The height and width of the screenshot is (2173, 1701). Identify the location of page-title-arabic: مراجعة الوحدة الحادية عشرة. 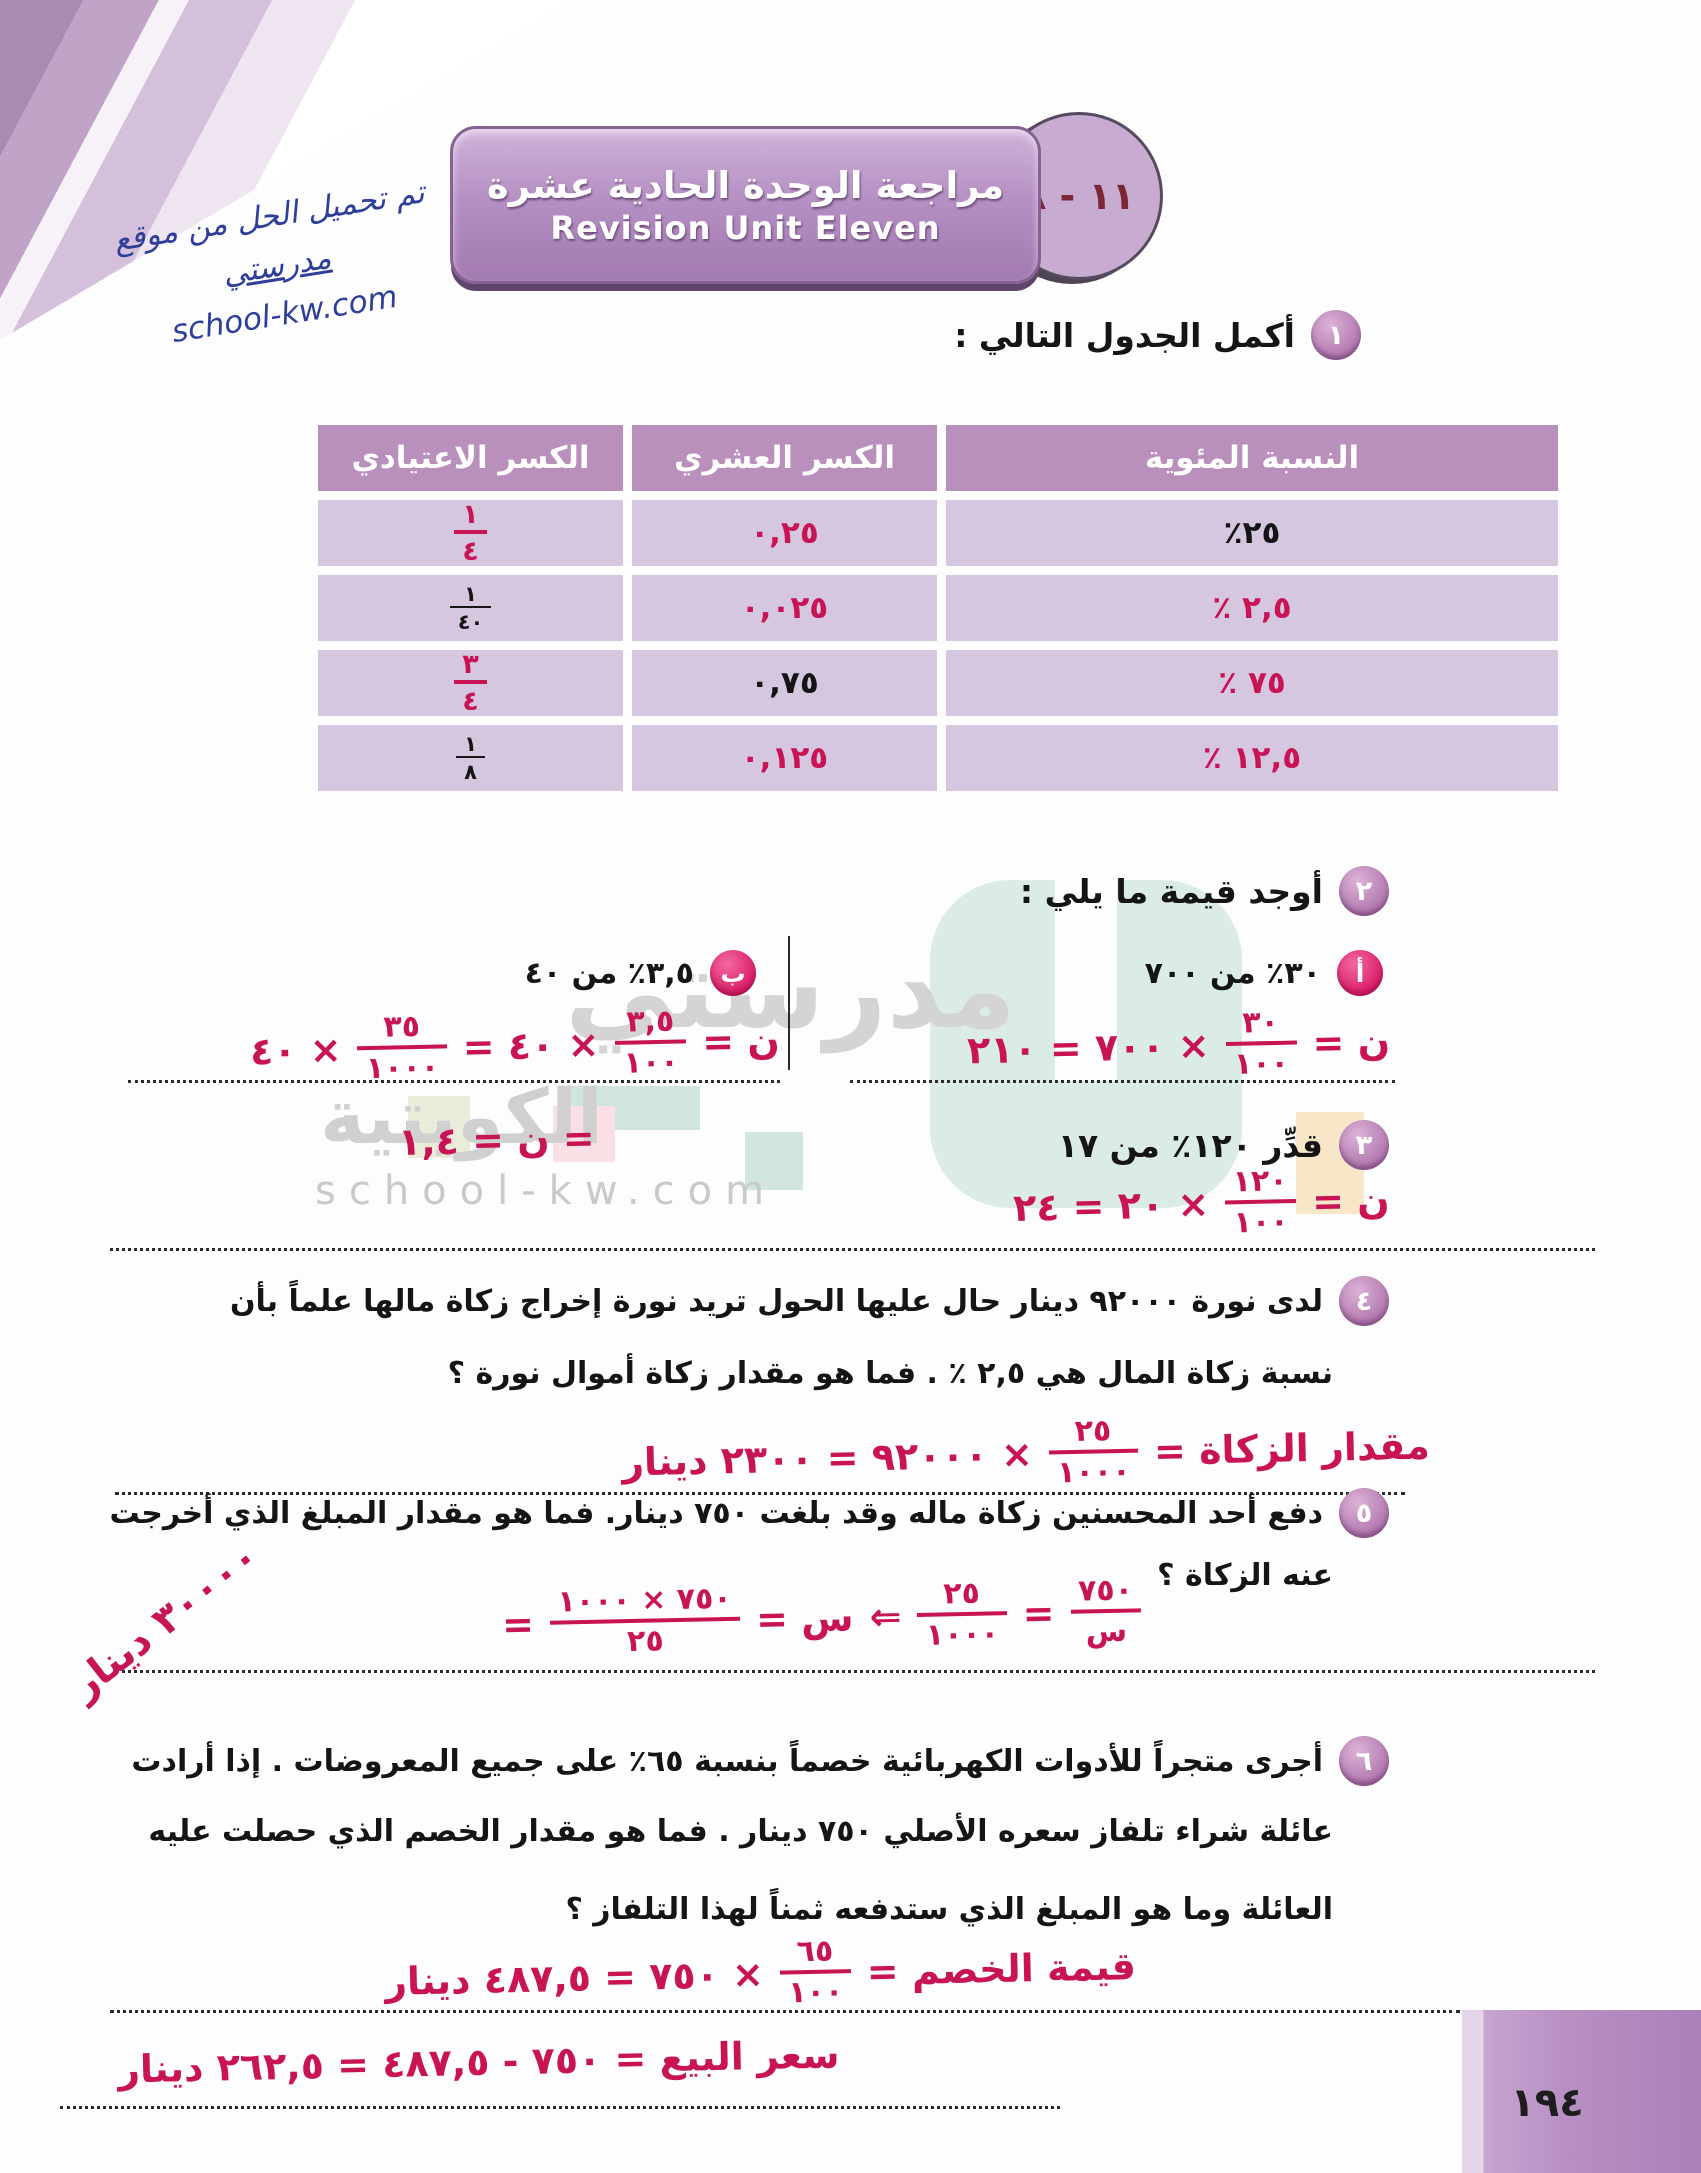
(745, 185).